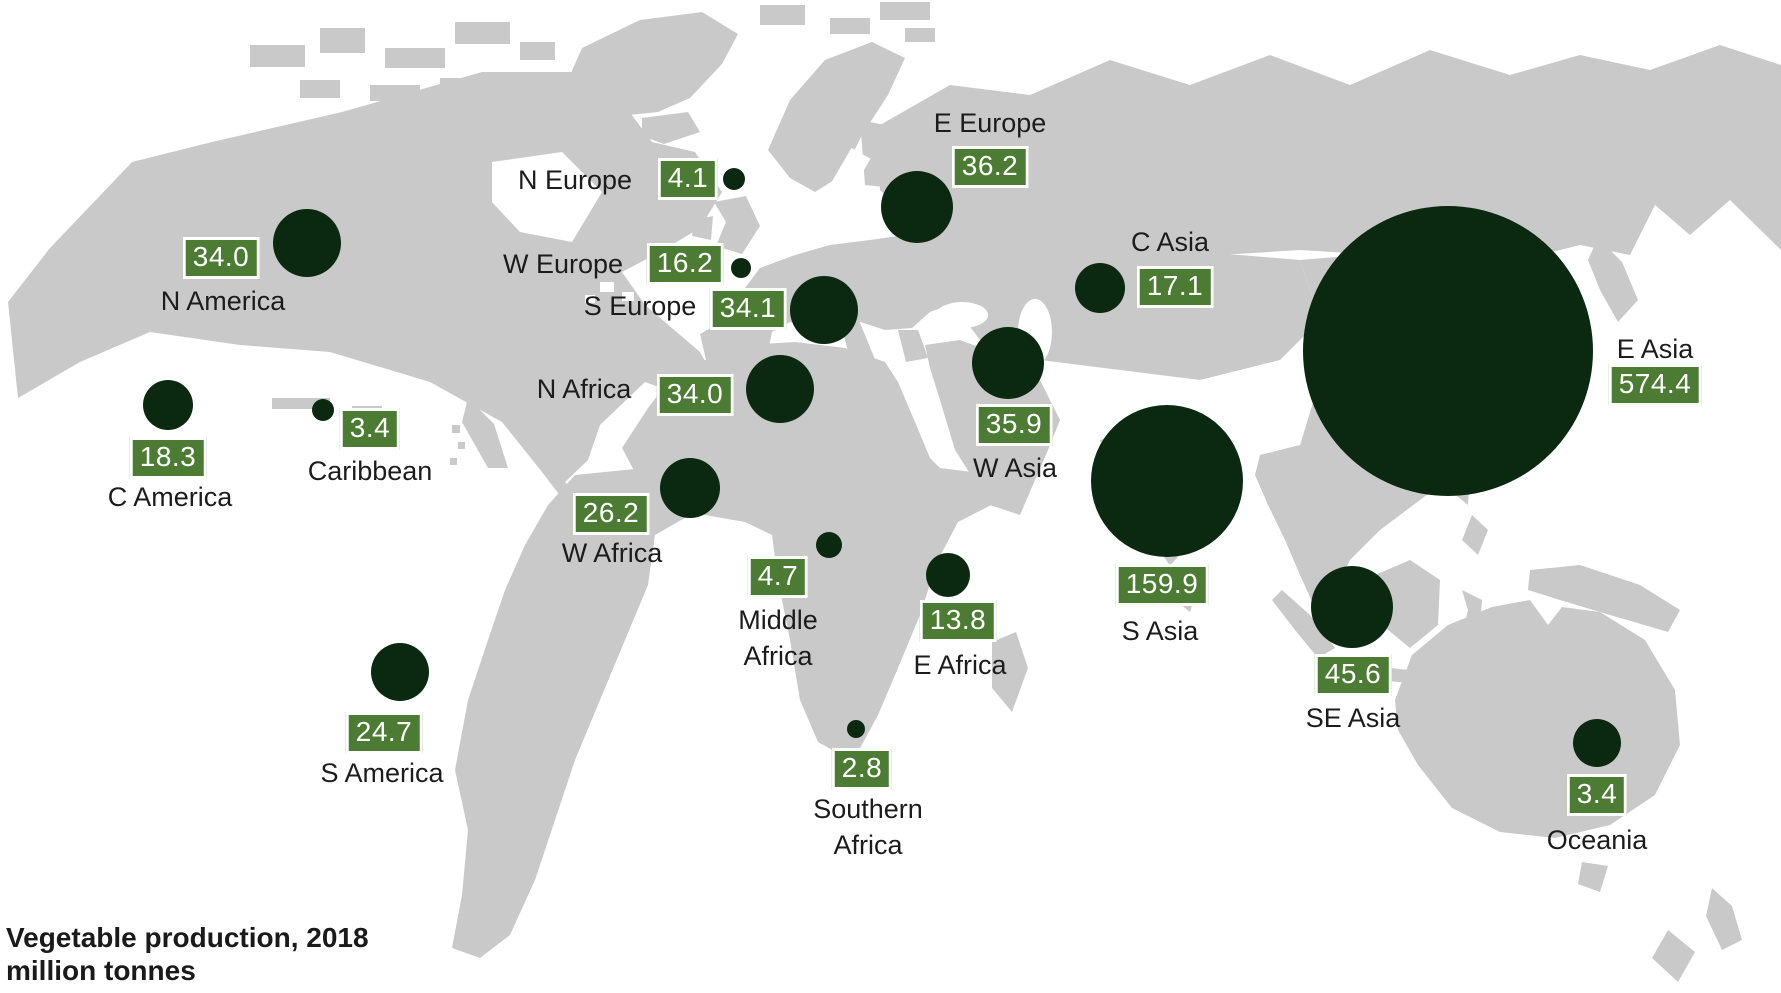 This screenshot has width=1781, height=993. Describe the element at coordinates (685, 264) in the screenshot. I see `region-value-badge: 16.2` at that location.